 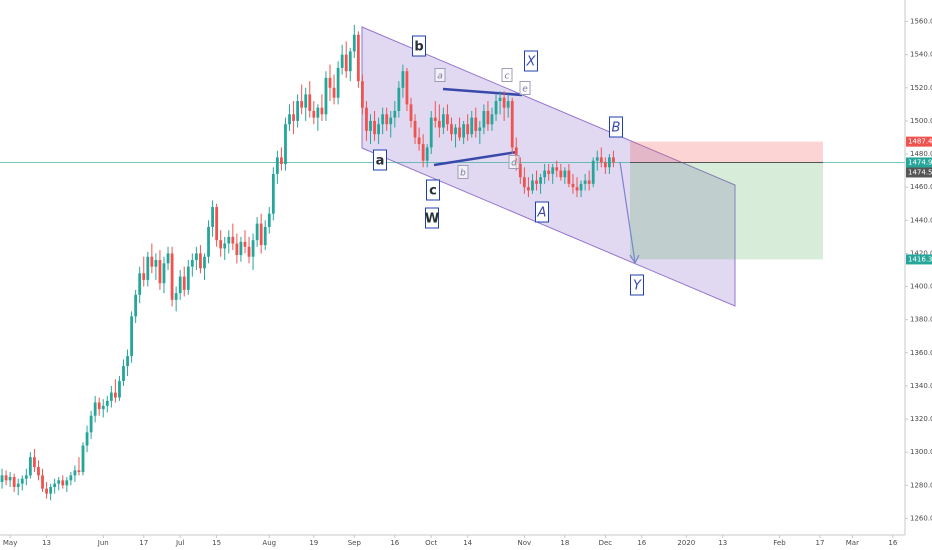 What do you see at coordinates (852, 543) in the screenshot?
I see `x-tick-label: Mar` at bounding box center [852, 543].